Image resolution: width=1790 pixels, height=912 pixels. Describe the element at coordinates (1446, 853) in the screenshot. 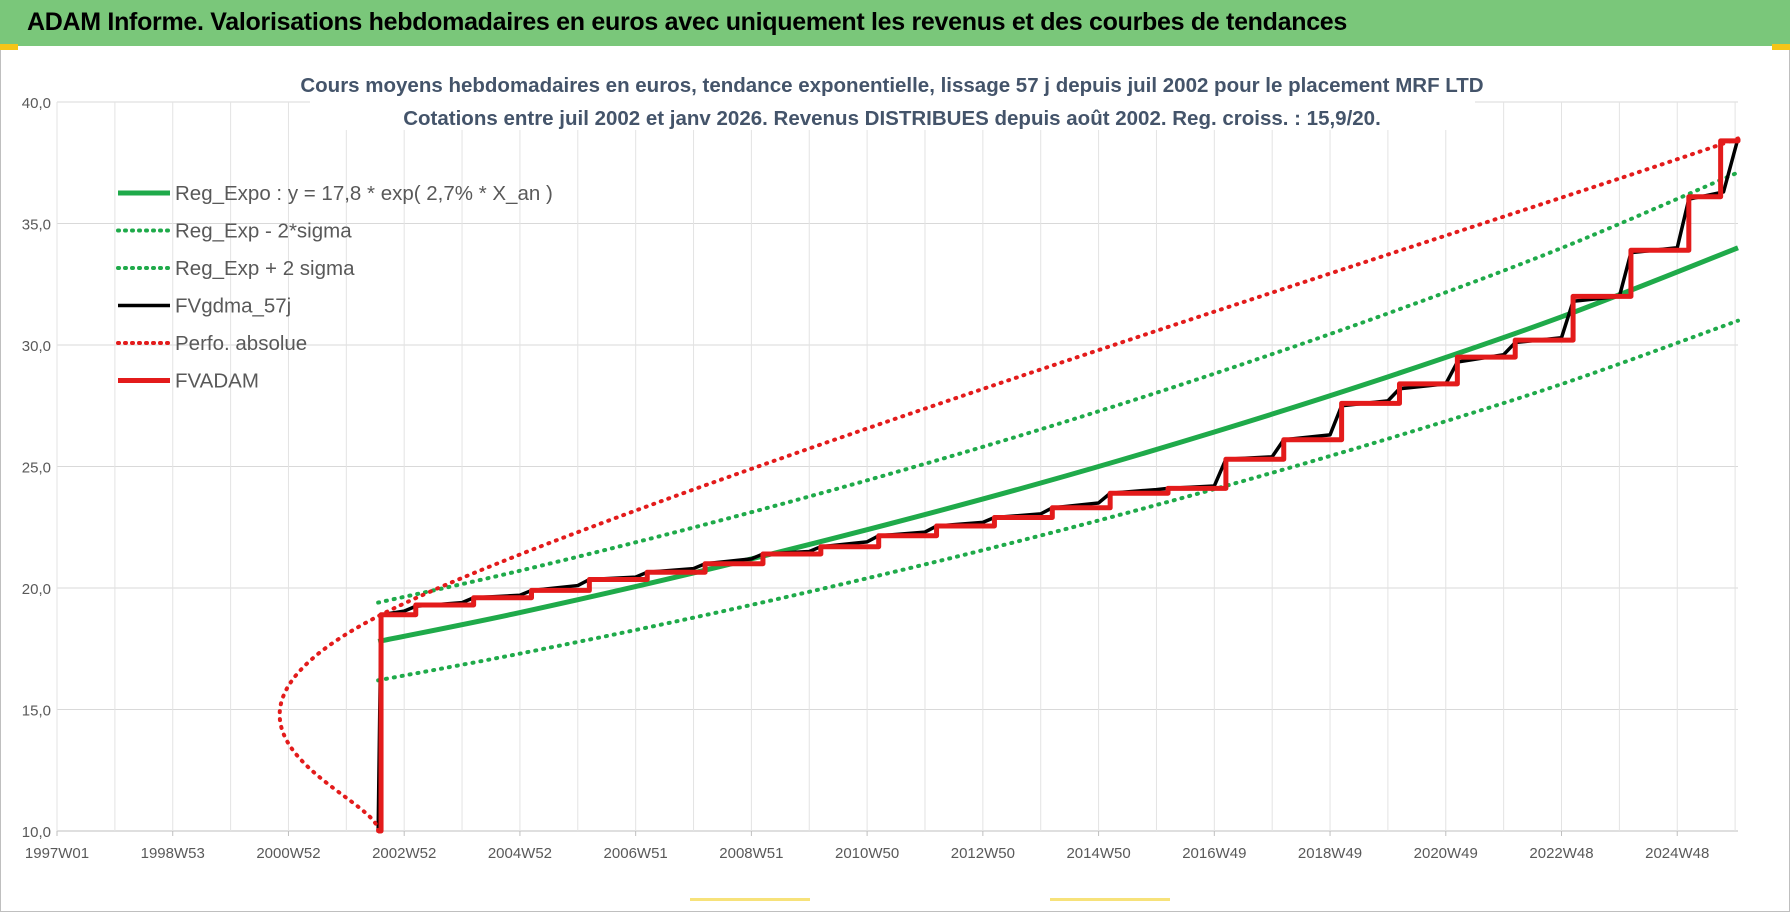

I see `x-tick-label: 2020W49` at that location.